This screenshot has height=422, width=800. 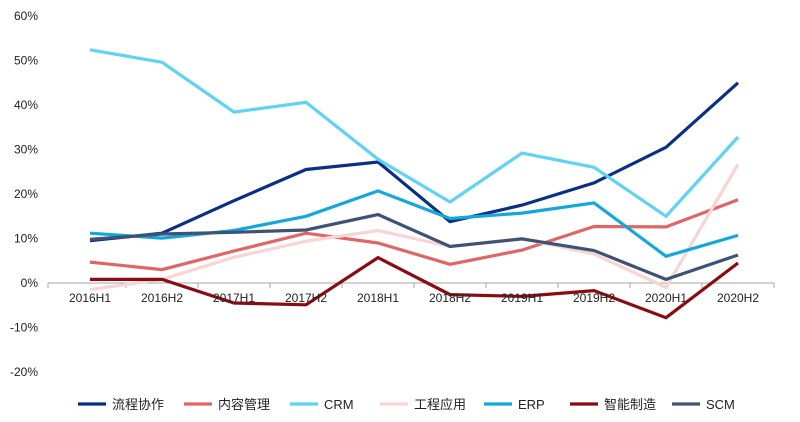 I want to click on x-tick-label: 2017H2, so click(x=306, y=298).